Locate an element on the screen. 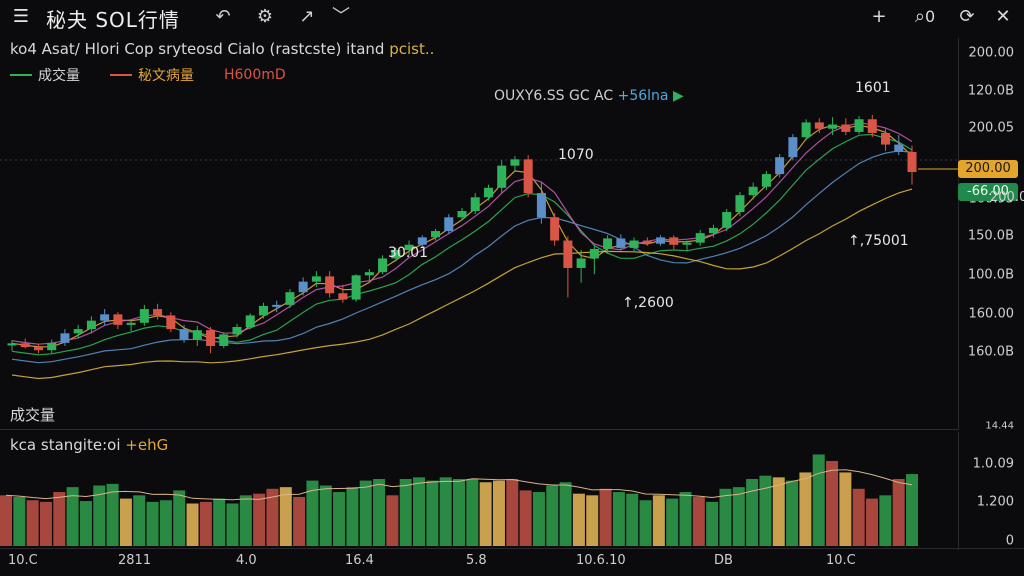 This screenshot has height=576, width=1024. price-tick: 120.0B is located at coordinates (990, 91).